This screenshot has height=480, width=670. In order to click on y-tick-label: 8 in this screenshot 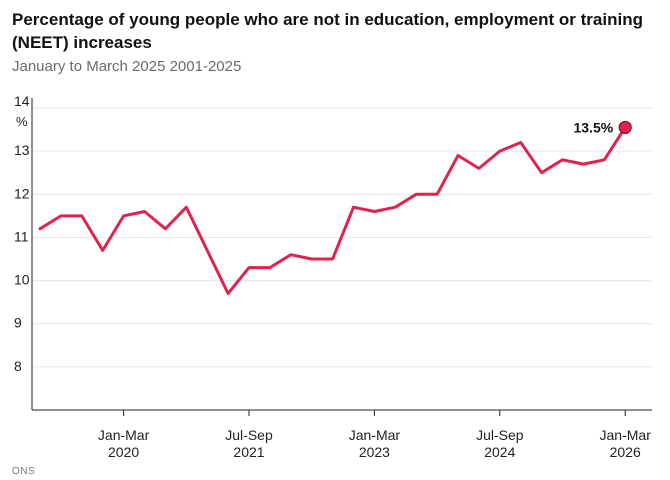, I will do `click(18, 366)`.